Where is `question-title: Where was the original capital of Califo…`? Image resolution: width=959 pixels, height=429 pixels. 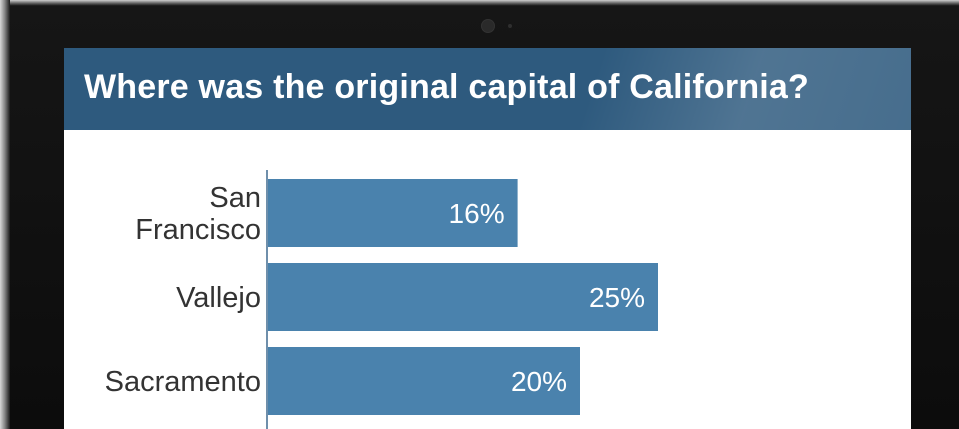
question-title: Where was the original capital of Califo… is located at coordinates (447, 87).